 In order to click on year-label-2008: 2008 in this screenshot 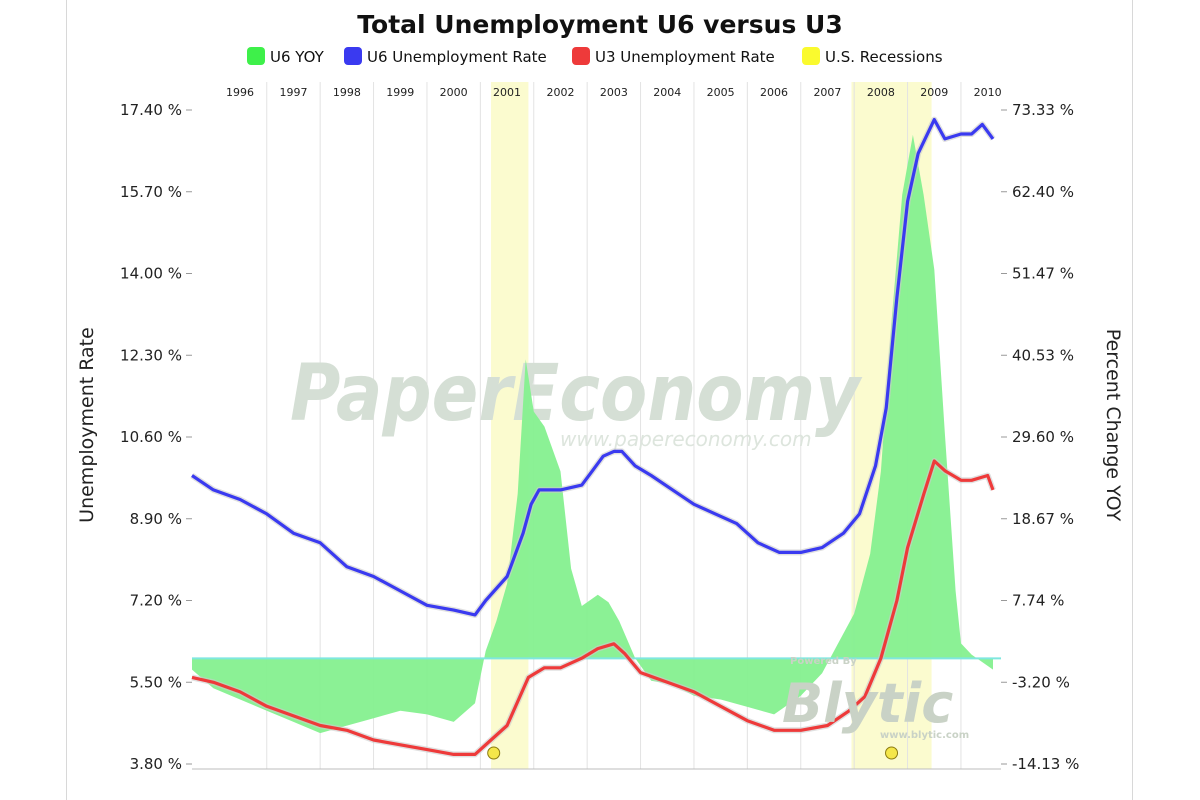, I will do `click(881, 92)`.